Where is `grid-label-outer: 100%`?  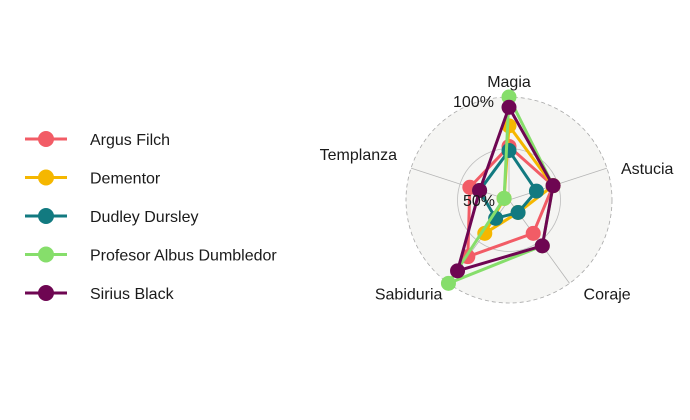
grid-label-outer: 100% is located at coordinates (473, 102).